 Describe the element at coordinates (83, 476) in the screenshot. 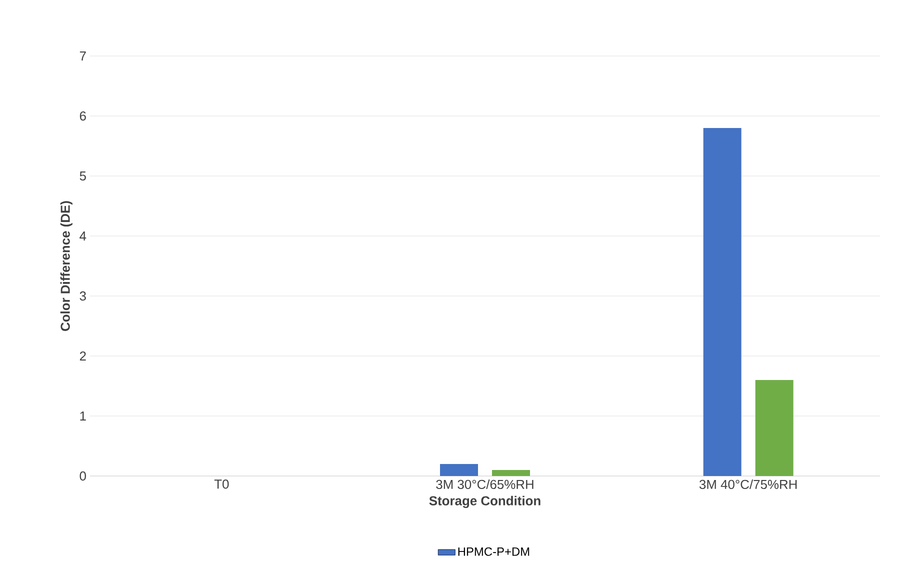

I see `y-tick-label: 0` at that location.